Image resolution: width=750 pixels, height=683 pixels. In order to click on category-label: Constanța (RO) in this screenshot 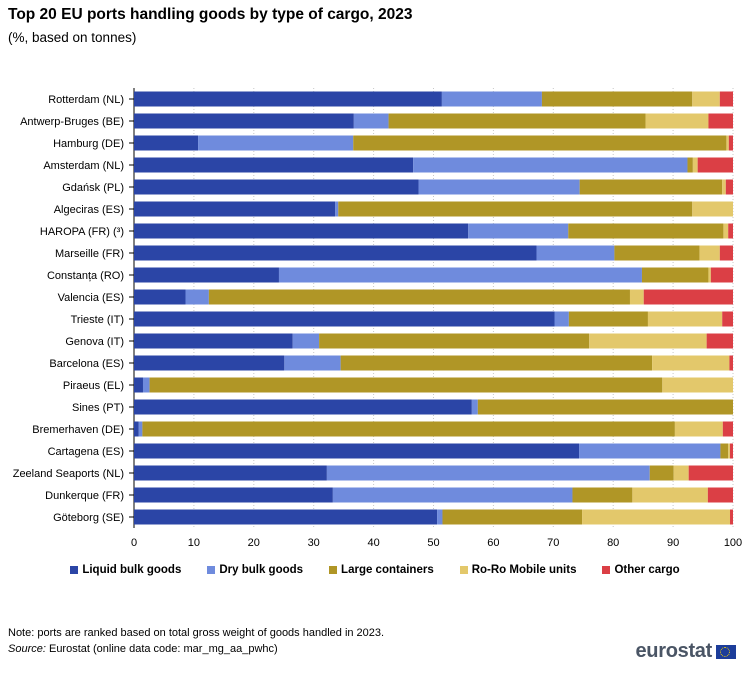, I will do `click(85, 276)`.